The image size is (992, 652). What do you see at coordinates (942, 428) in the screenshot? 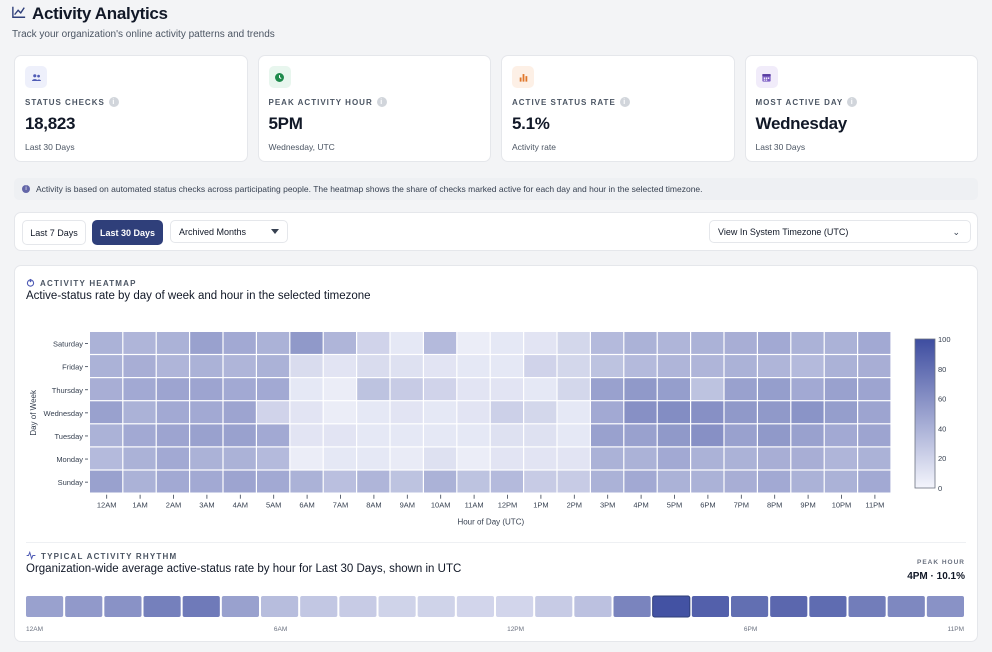
I see `colorbar-tick-label: 40` at bounding box center [942, 428].